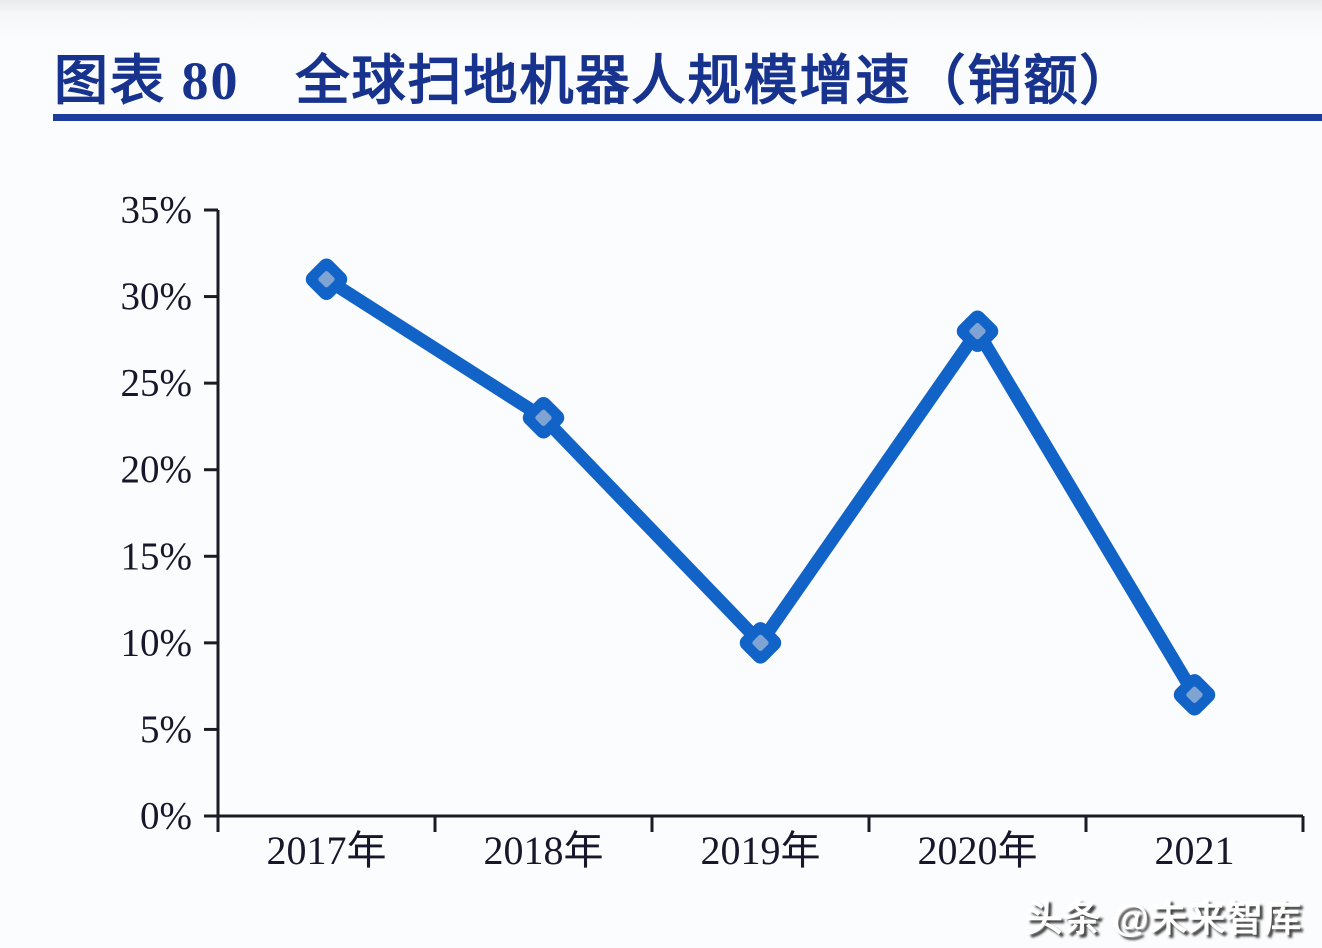 The height and width of the screenshot is (948, 1322). What do you see at coordinates (157, 383) in the screenshot?
I see `y-tick-label: 25%` at bounding box center [157, 383].